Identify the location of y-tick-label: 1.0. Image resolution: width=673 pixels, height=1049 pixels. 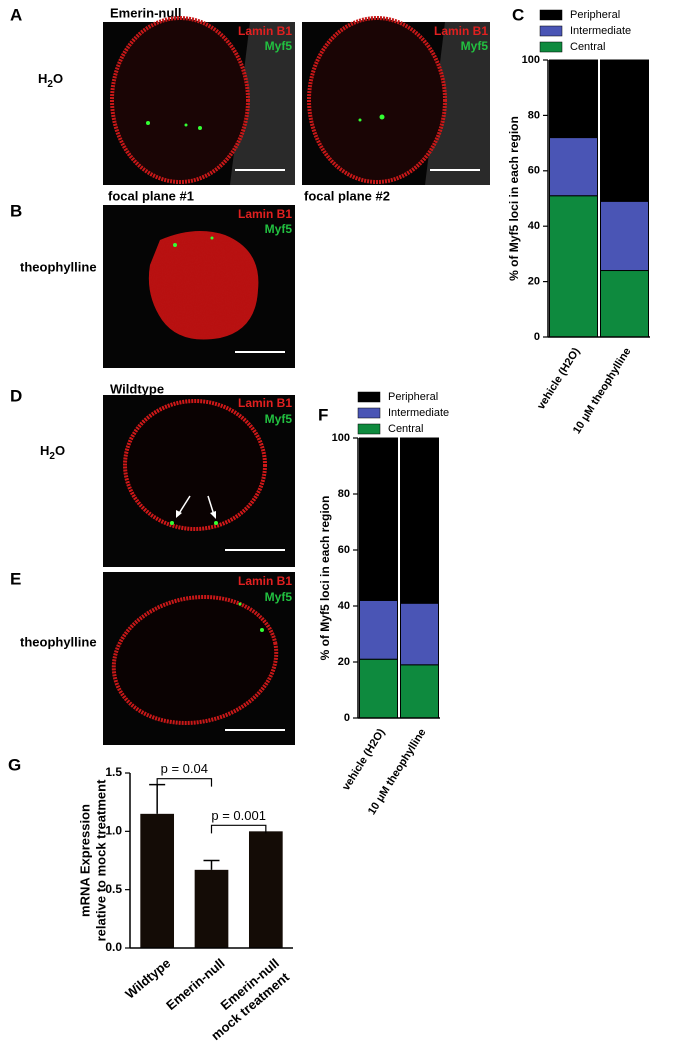
(113, 831).